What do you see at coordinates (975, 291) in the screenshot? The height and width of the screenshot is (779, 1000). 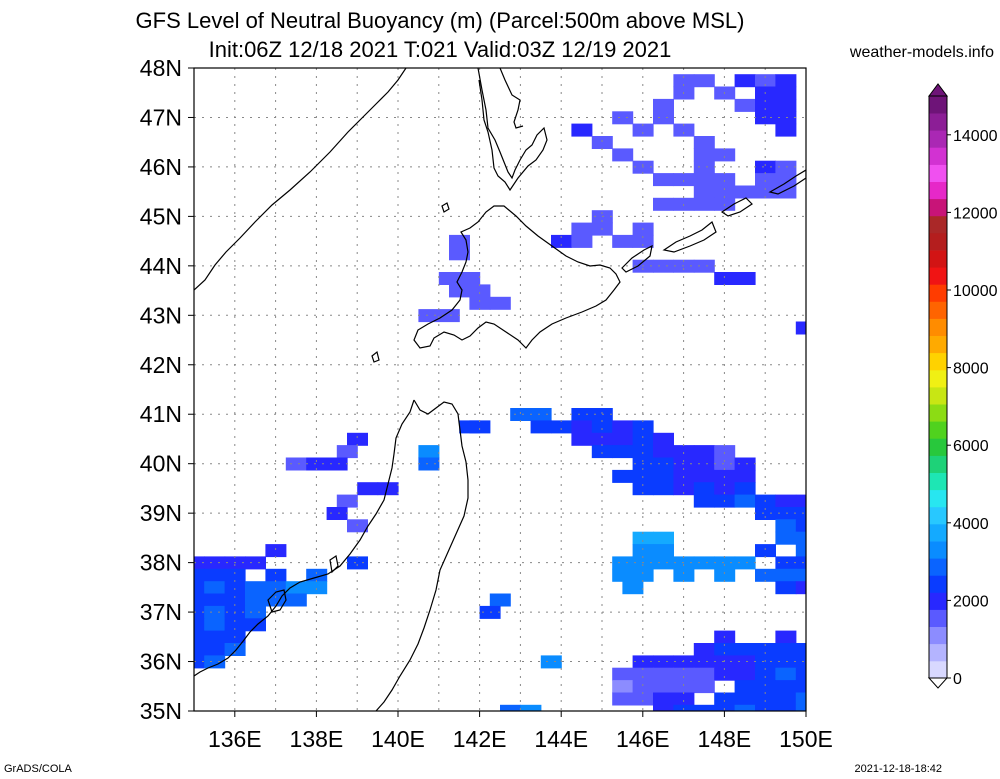 I see `colorbar-label: 10000` at bounding box center [975, 291].